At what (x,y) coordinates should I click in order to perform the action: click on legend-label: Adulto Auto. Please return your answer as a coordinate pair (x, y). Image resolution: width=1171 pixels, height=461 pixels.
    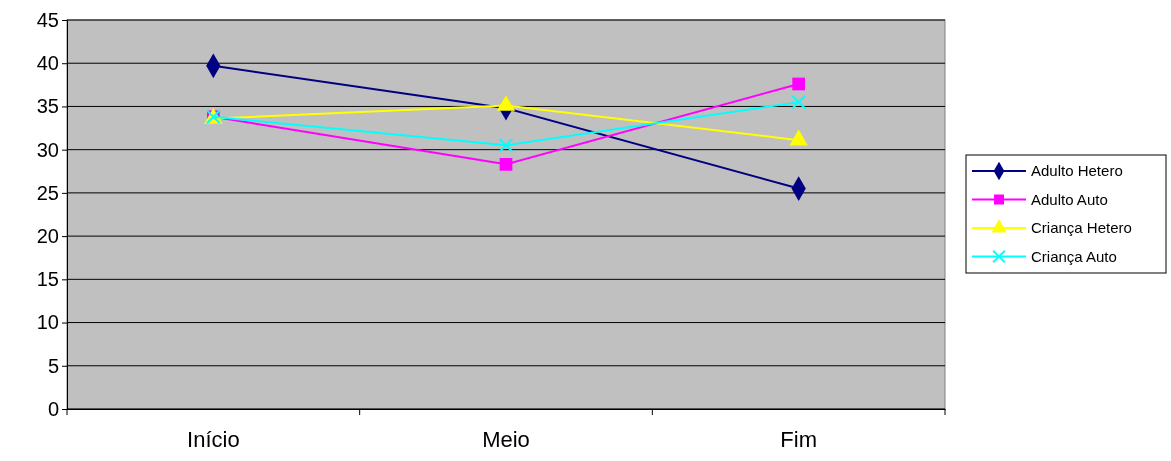
    Looking at the image, I should click on (1069, 199).